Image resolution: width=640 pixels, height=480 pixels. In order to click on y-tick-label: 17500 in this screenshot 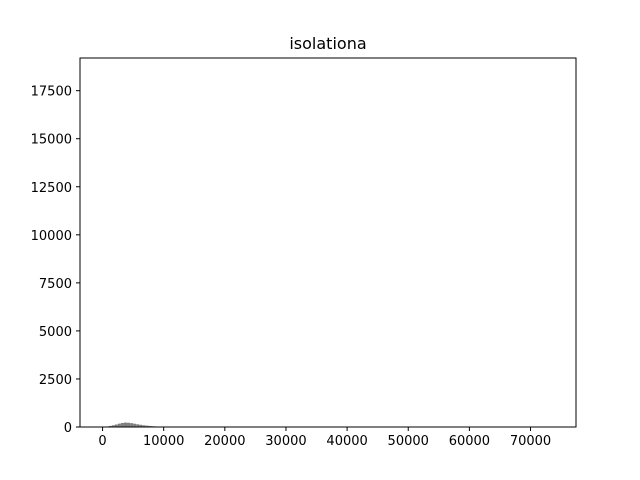, I will do `click(51, 92)`.